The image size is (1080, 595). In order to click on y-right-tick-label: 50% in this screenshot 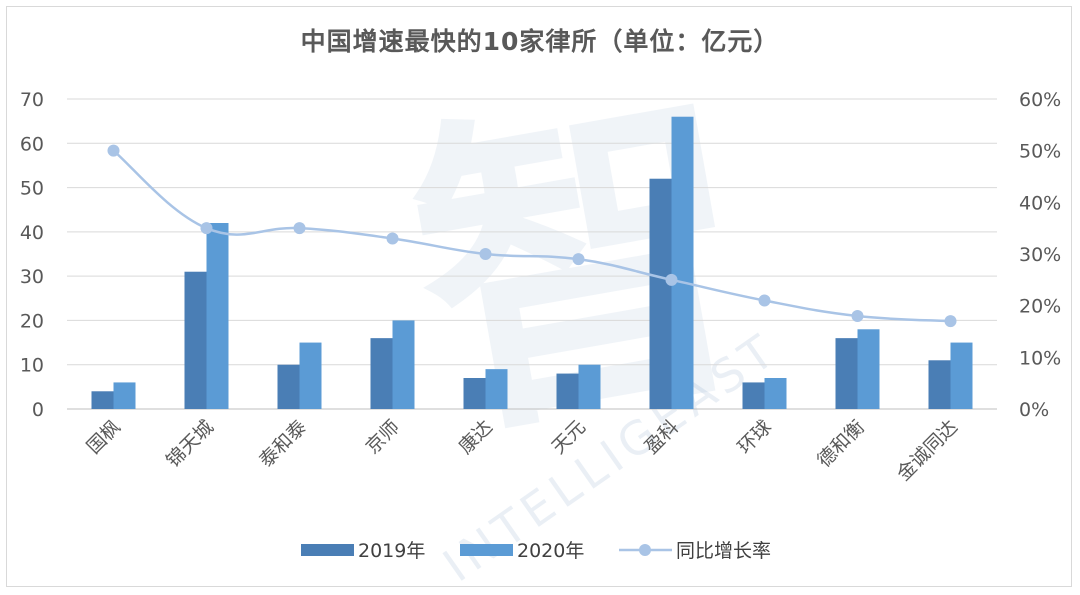, I will do `click(1040, 152)`.